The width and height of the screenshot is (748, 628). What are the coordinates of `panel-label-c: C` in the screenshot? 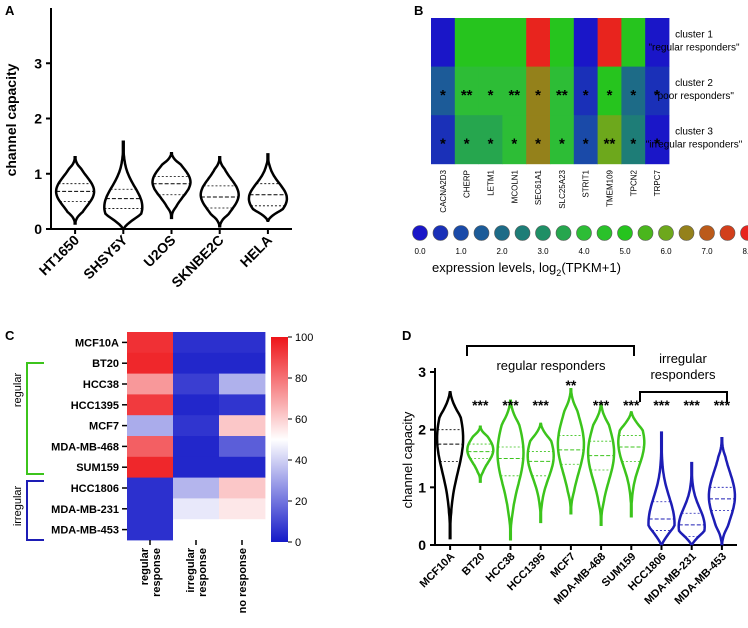 It's located at (10, 335).